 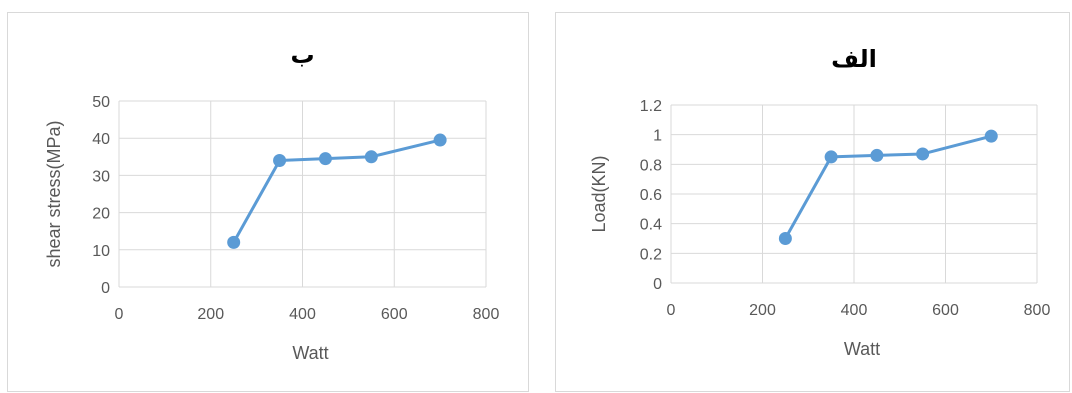 What do you see at coordinates (599, 193) in the screenshot?
I see `y-axis-title: Load(KN)` at bounding box center [599, 193].